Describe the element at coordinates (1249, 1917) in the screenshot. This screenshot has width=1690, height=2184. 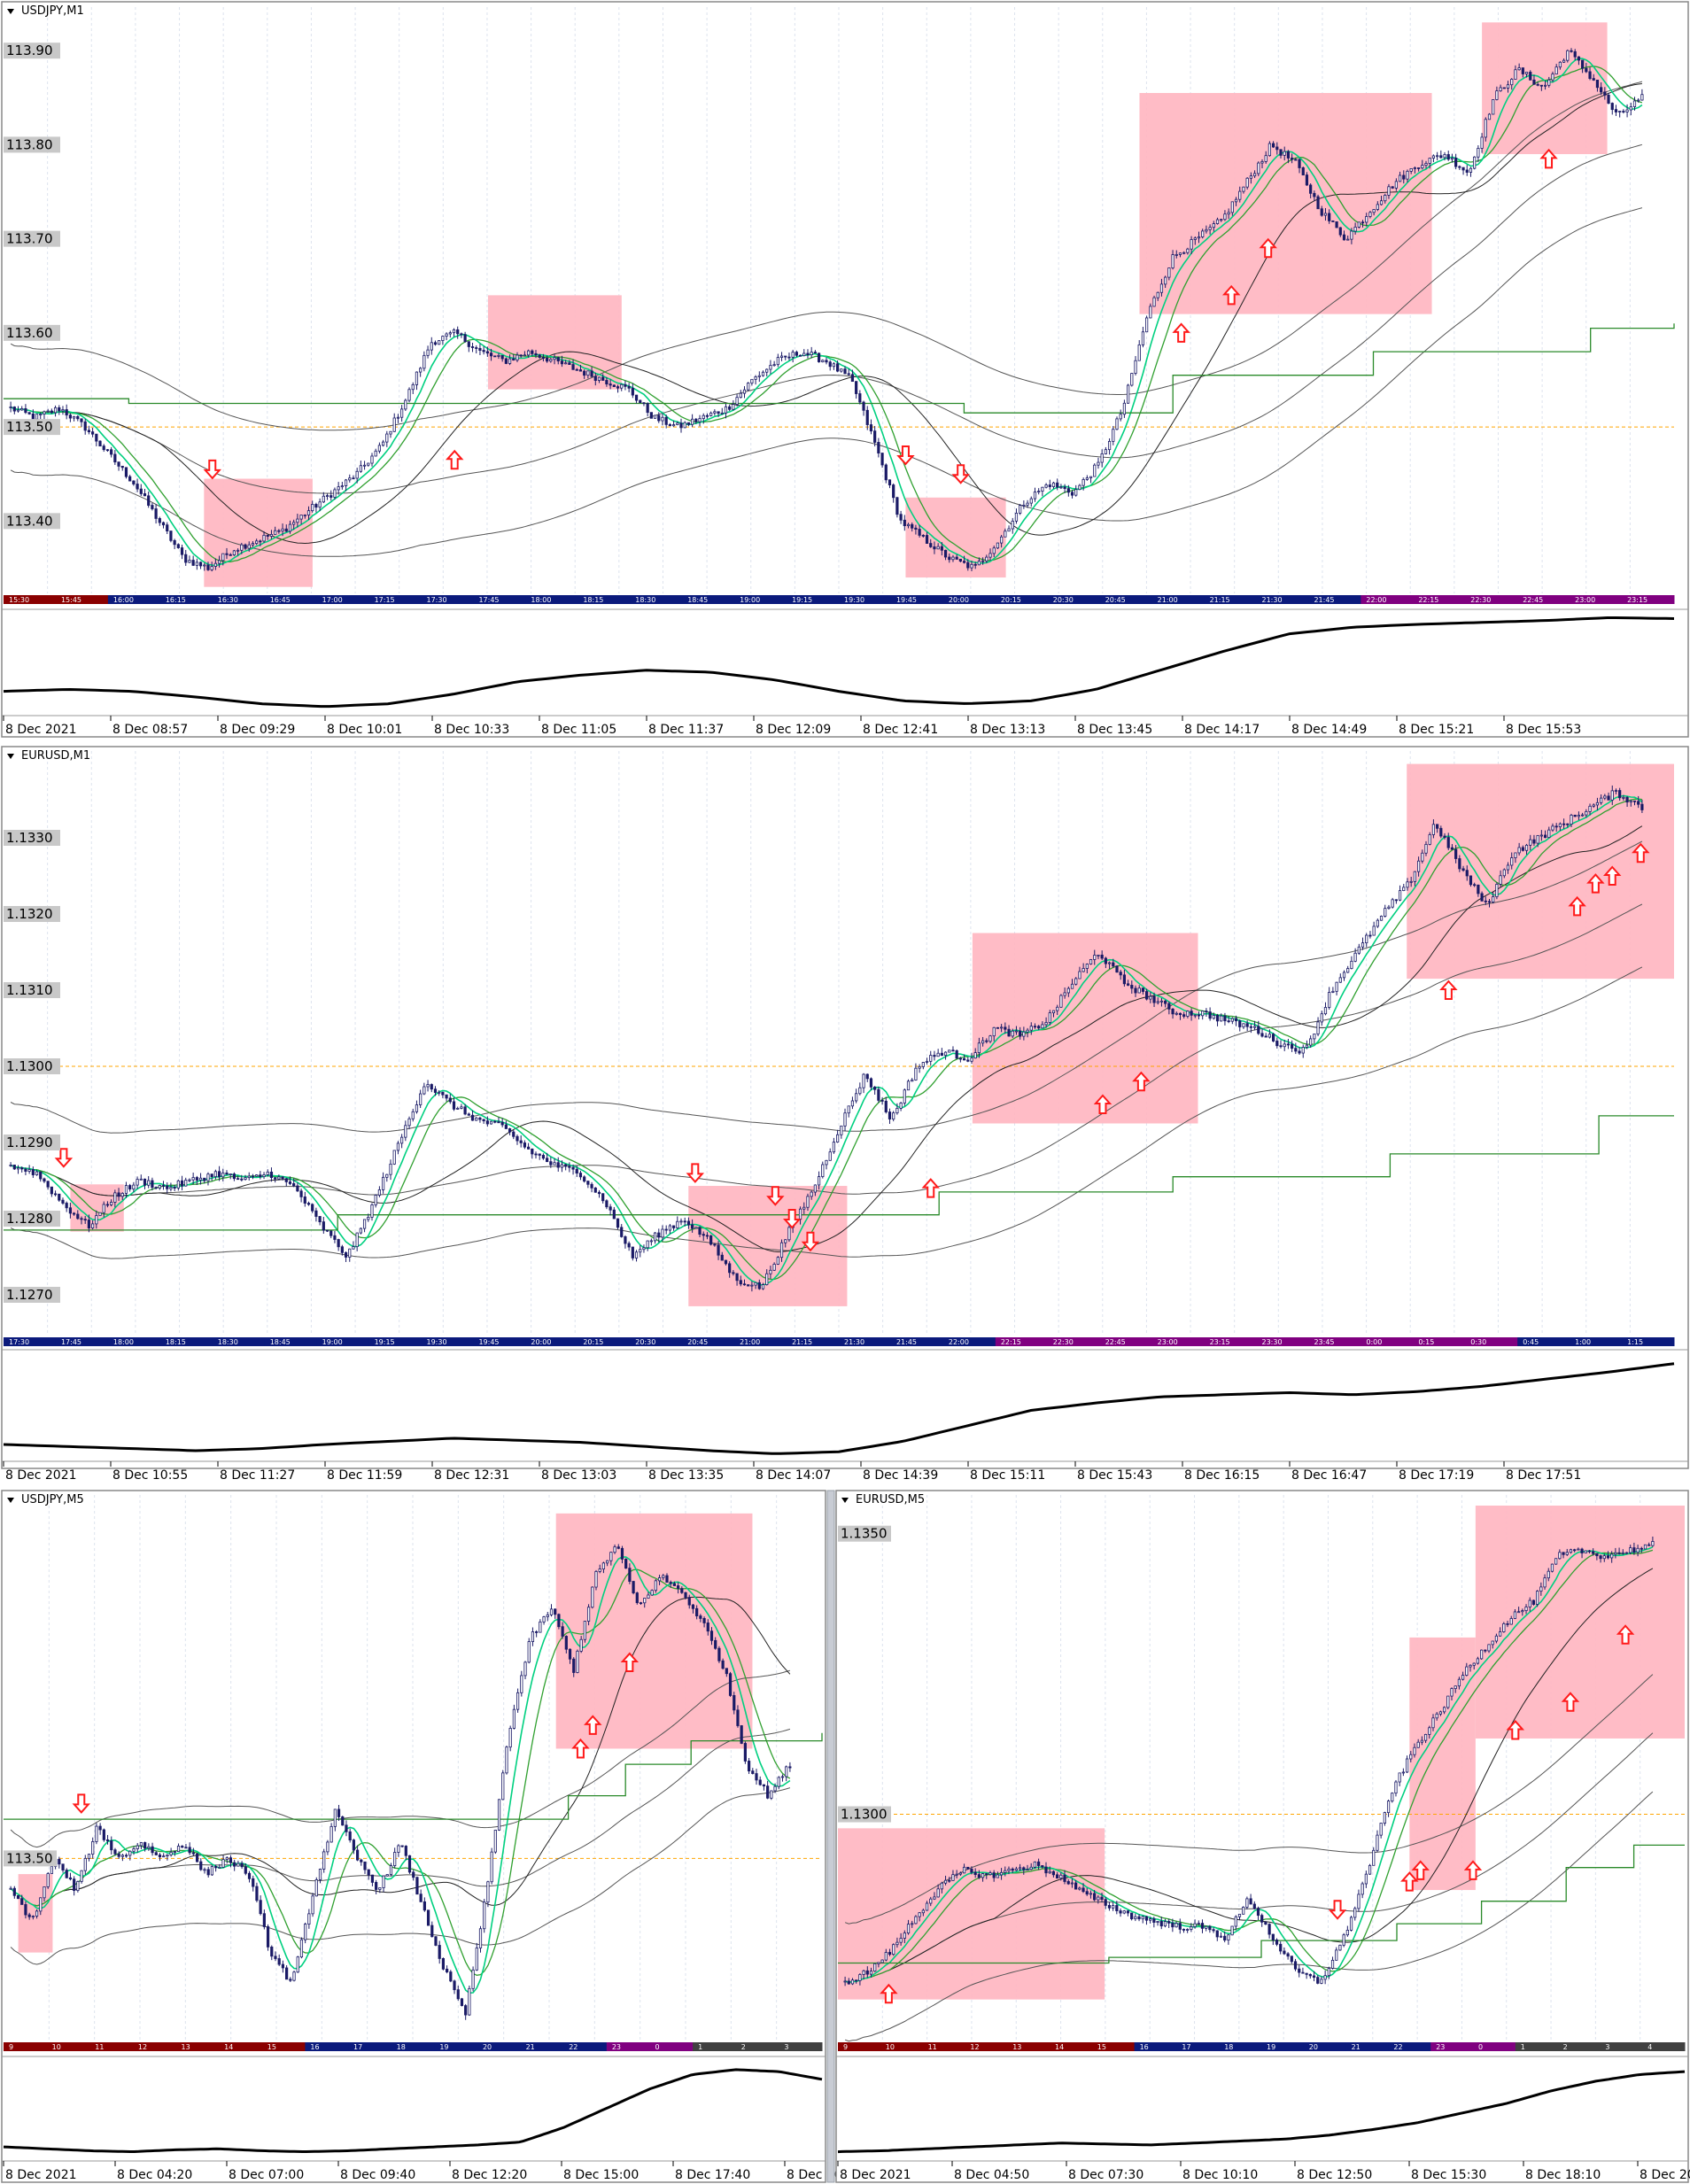
I see `envelope-lower-line` at that location.